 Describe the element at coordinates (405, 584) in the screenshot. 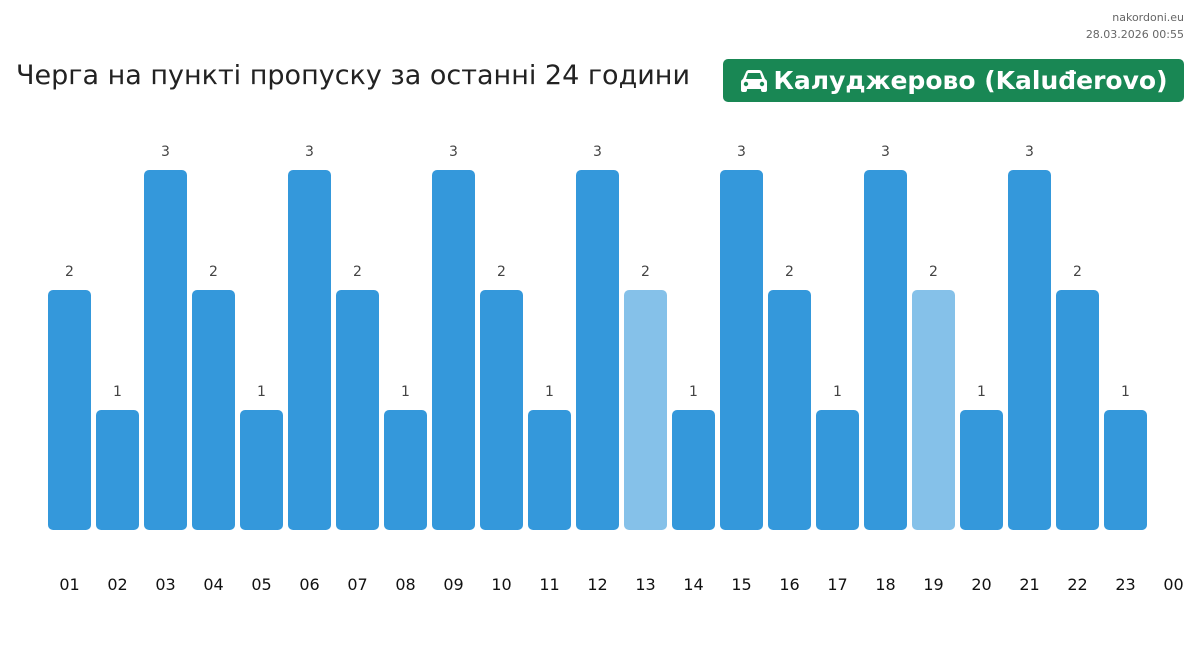

I see `x-tick-label: 08` at that location.